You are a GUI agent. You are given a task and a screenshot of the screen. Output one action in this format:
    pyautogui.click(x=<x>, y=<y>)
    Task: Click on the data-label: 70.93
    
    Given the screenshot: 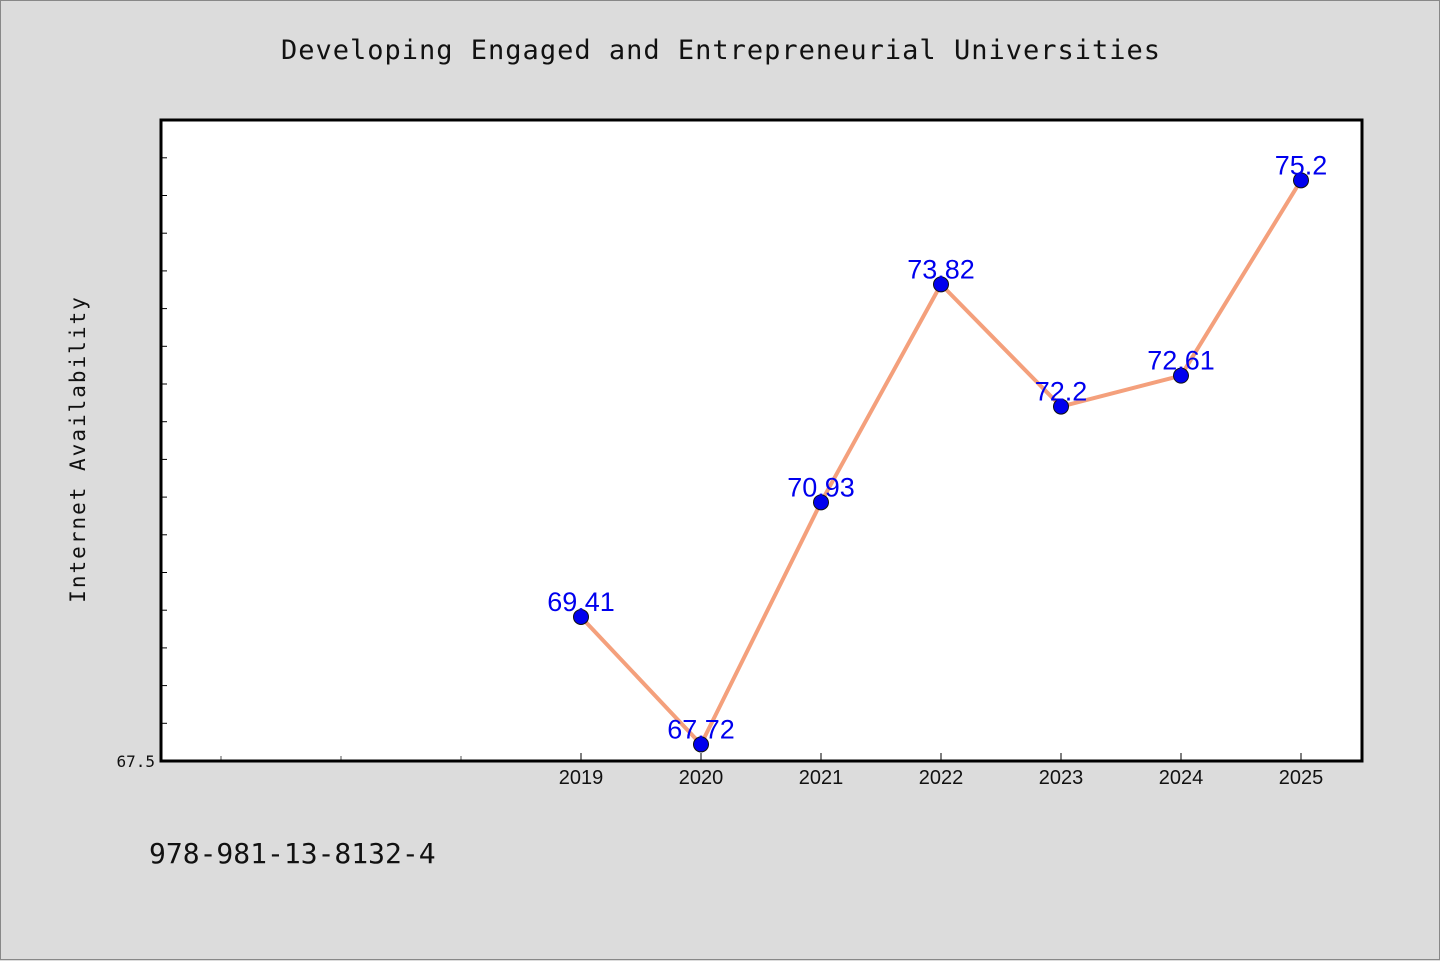 What is the action you would take?
    pyautogui.click(x=821, y=487)
    